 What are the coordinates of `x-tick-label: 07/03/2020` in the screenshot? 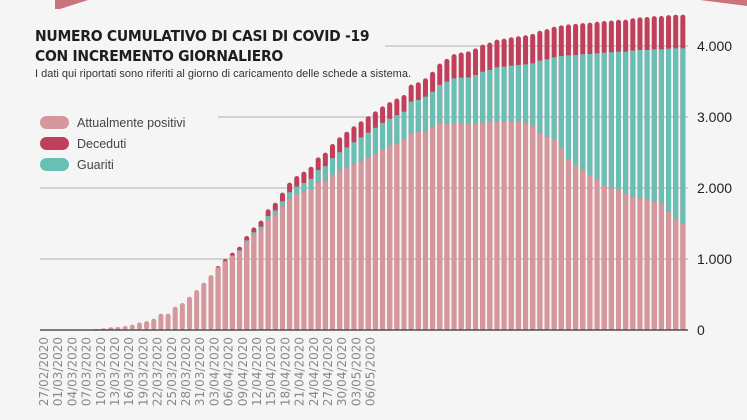 It's located at (87, 371).